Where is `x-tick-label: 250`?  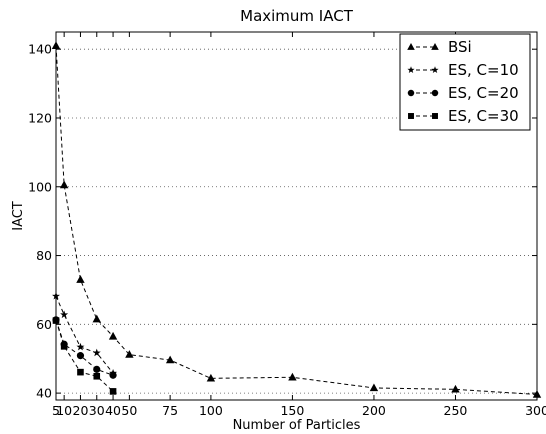 x-tick-label: 250 is located at coordinates (456, 410).